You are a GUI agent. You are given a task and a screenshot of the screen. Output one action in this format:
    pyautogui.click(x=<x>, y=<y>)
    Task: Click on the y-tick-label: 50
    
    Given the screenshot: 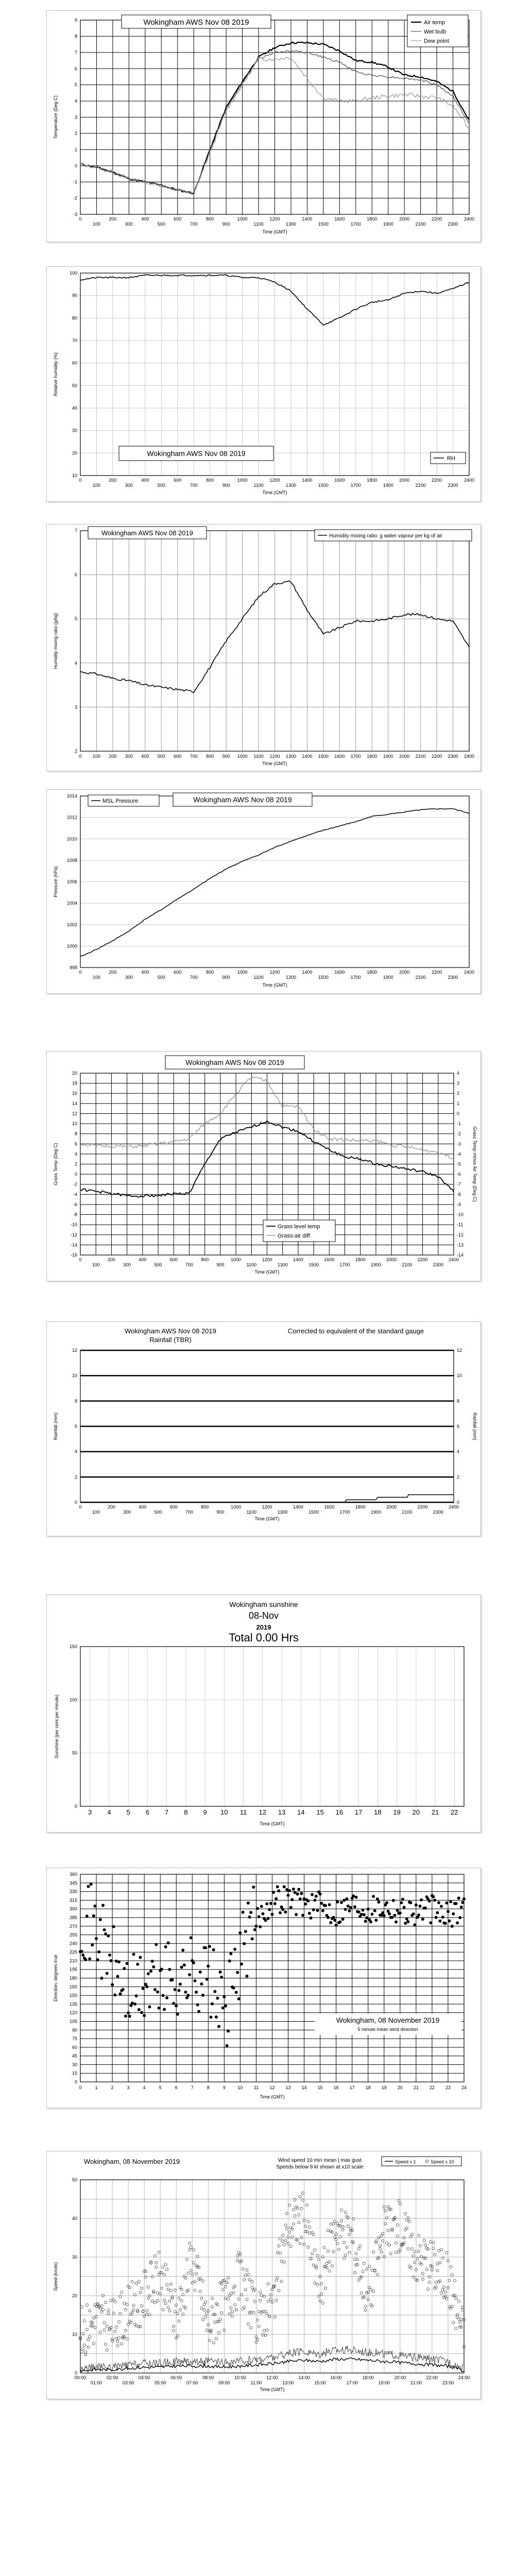 What is the action you would take?
    pyautogui.click(x=75, y=385)
    